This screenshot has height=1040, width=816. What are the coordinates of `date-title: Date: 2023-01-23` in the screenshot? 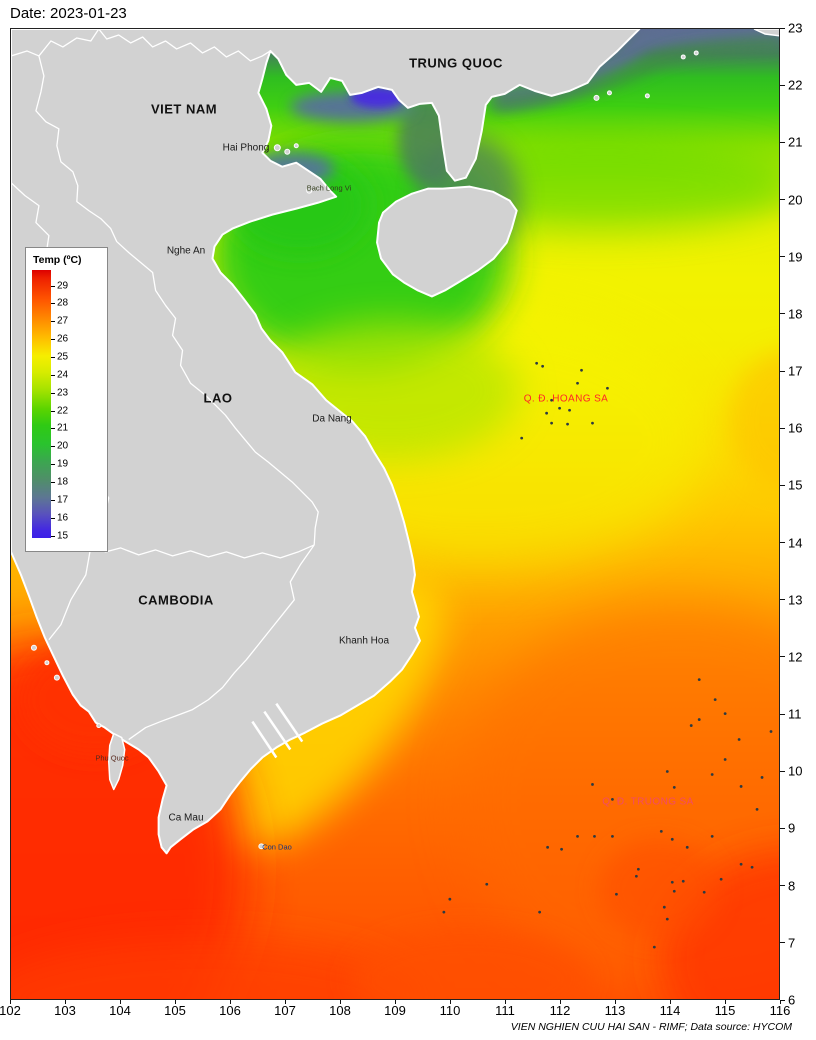 It's located at (68, 13).